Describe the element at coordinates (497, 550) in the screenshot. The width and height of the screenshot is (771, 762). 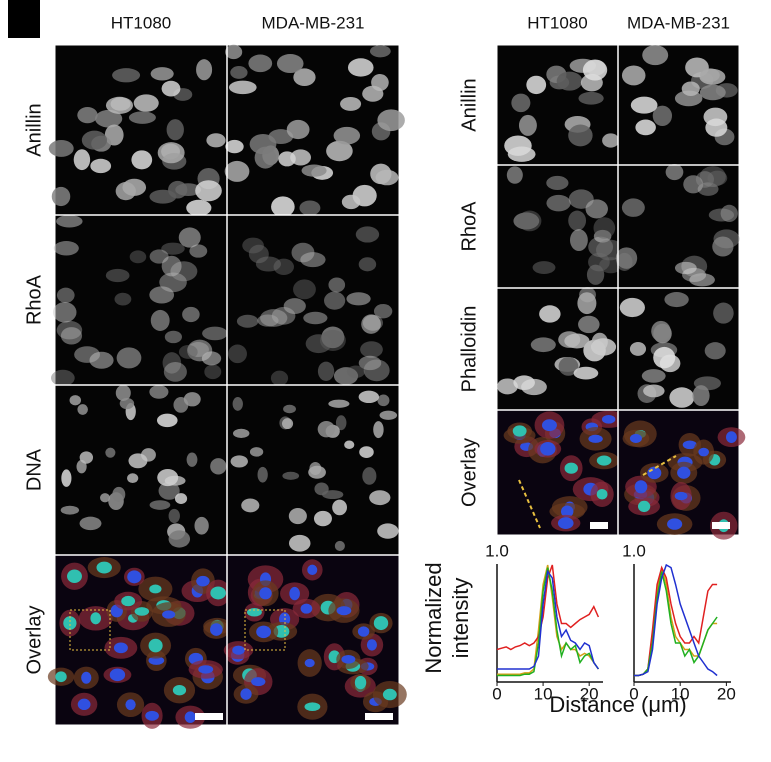
I see `y-tick-label: 1.0` at that location.